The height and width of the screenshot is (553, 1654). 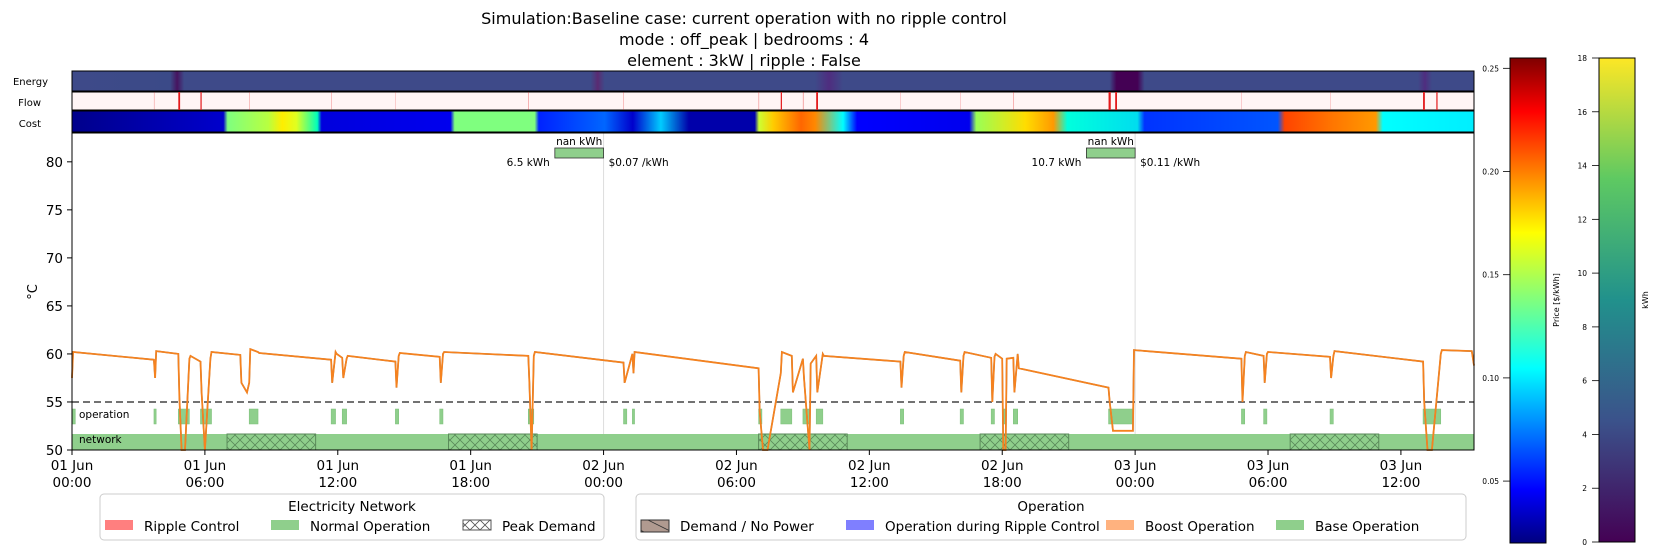 What do you see at coordinates (33, 292) in the screenshot?
I see `y-axis-label: °C` at bounding box center [33, 292].